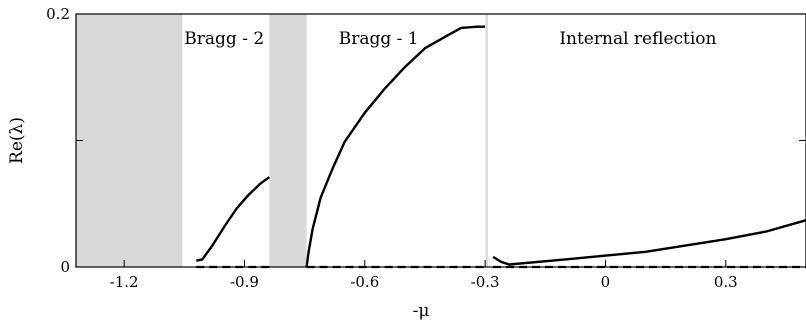  What do you see at coordinates (364, 282) in the screenshot?
I see `x-tick-label: -0.6` at bounding box center [364, 282].